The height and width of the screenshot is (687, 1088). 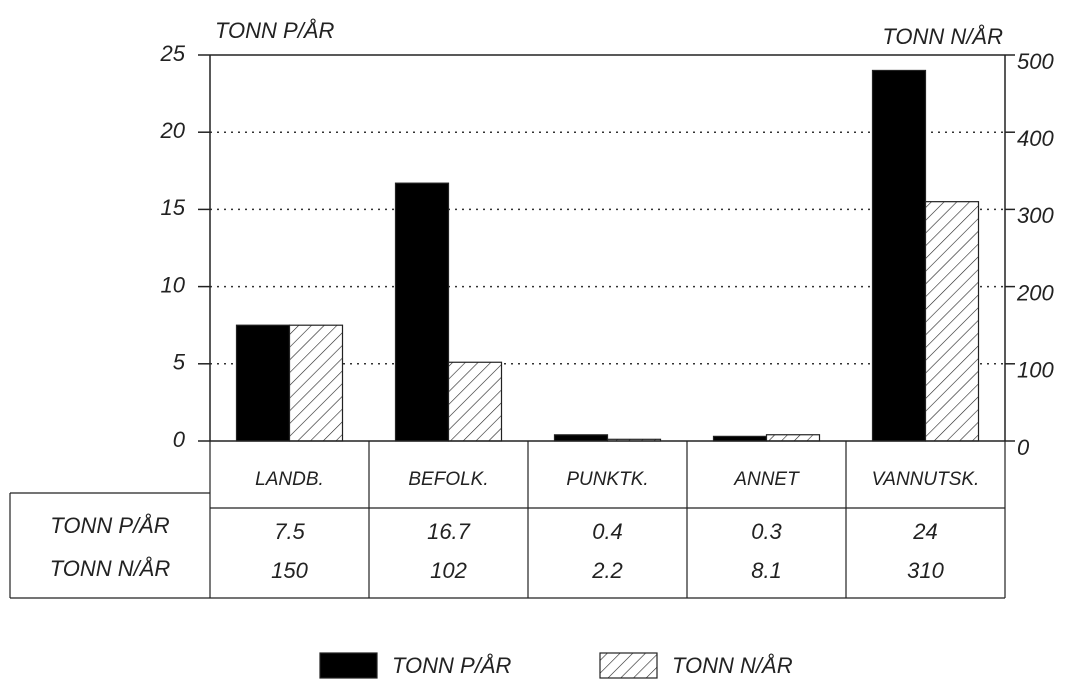 I want to click on y-tick-label: 0, so click(x=179, y=439).